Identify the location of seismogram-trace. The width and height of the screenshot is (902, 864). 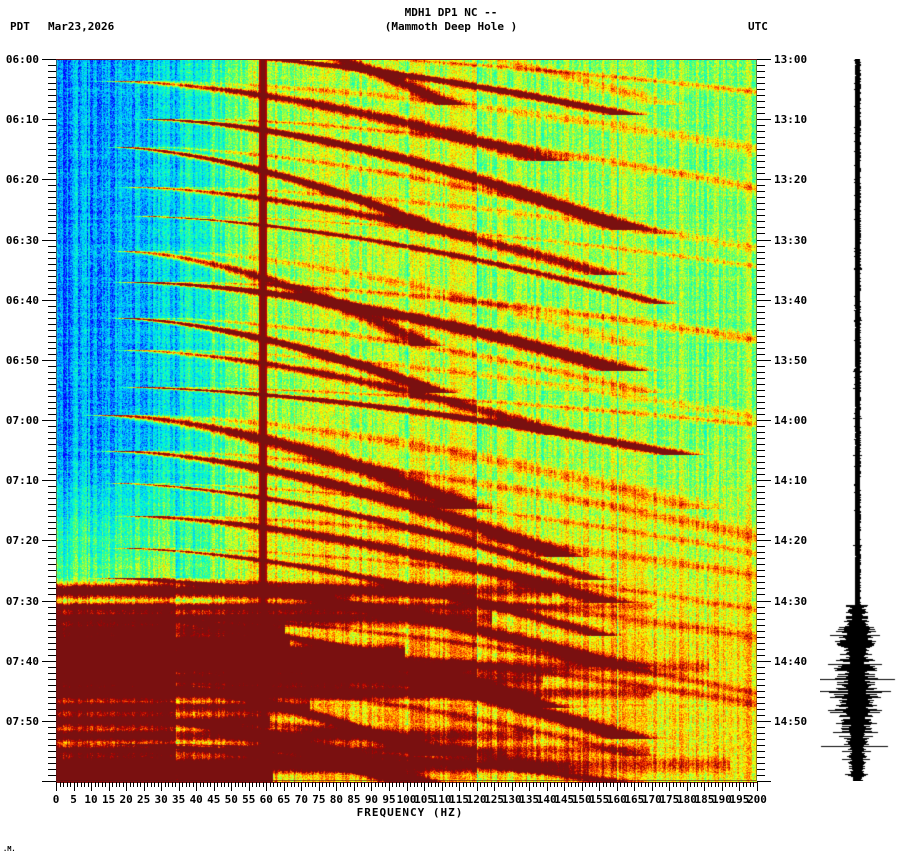
(861, 420).